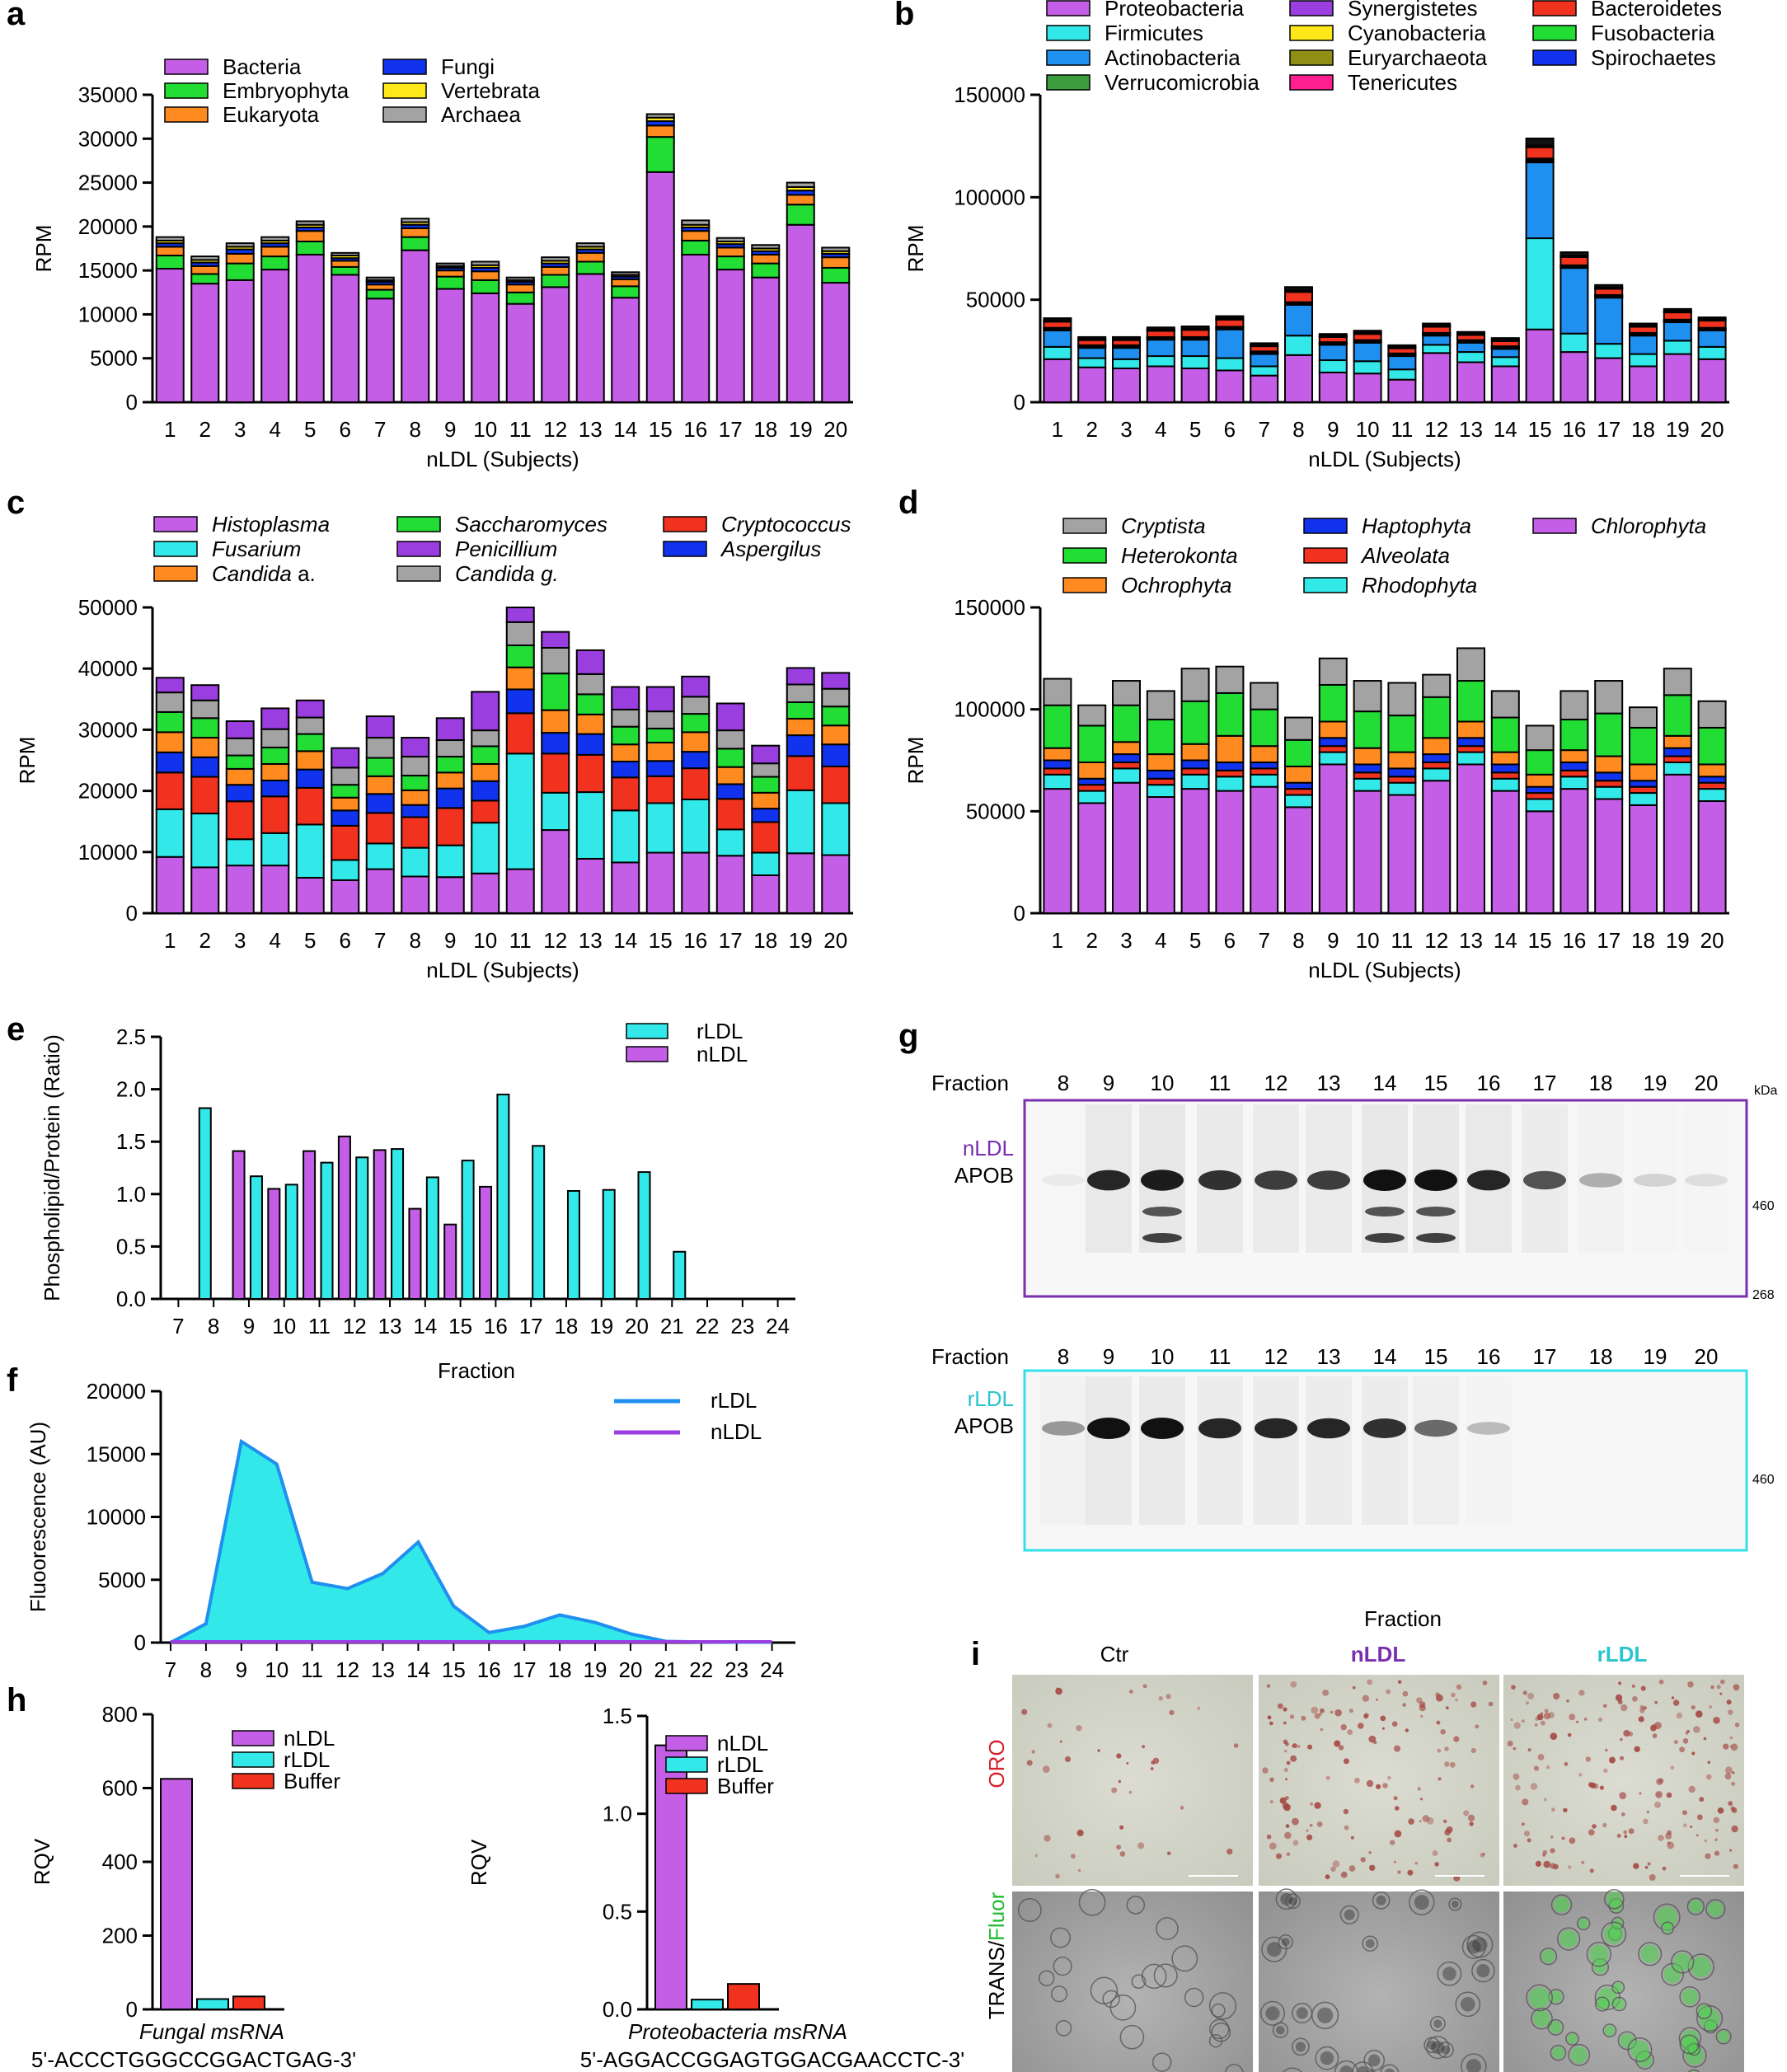 The image size is (1787, 2072). What do you see at coordinates (253, 1781) in the screenshot?
I see `legend-swatch` at bounding box center [253, 1781].